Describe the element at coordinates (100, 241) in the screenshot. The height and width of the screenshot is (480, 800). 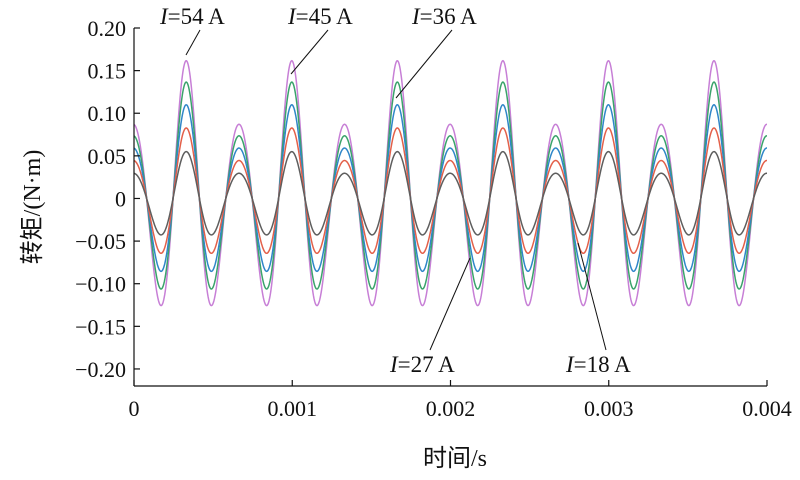
I see `y-tick-label: −0.05` at that location.